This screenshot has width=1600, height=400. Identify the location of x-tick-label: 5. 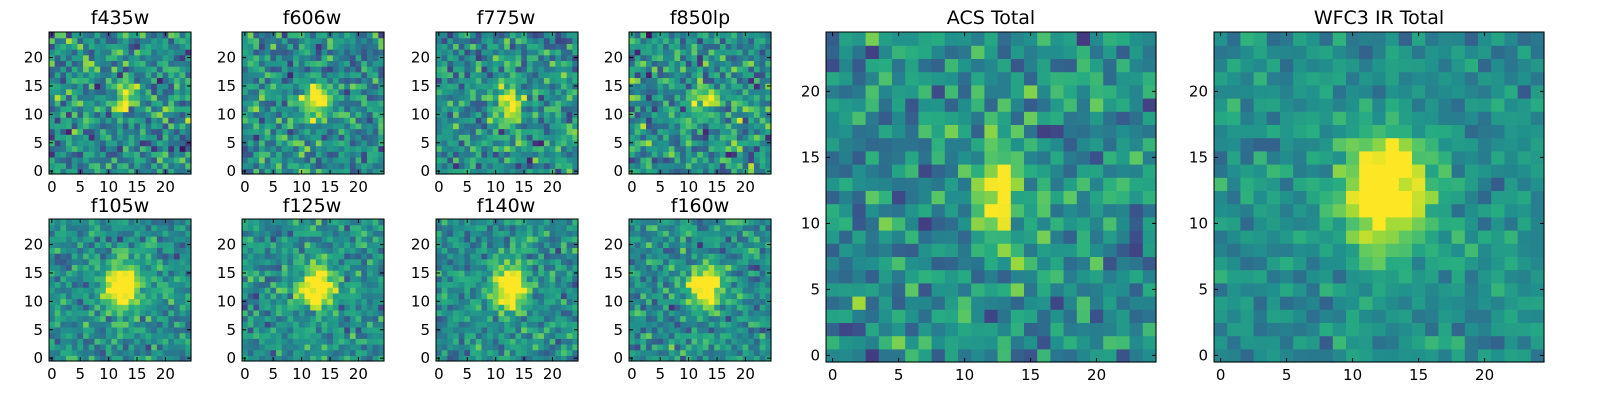
(273, 374).